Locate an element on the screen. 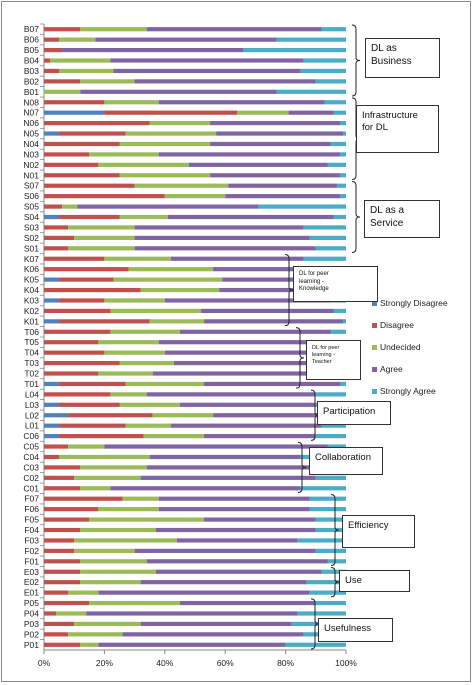 The width and height of the screenshot is (474, 685). group-label-box: Collaboration is located at coordinates (346, 461).